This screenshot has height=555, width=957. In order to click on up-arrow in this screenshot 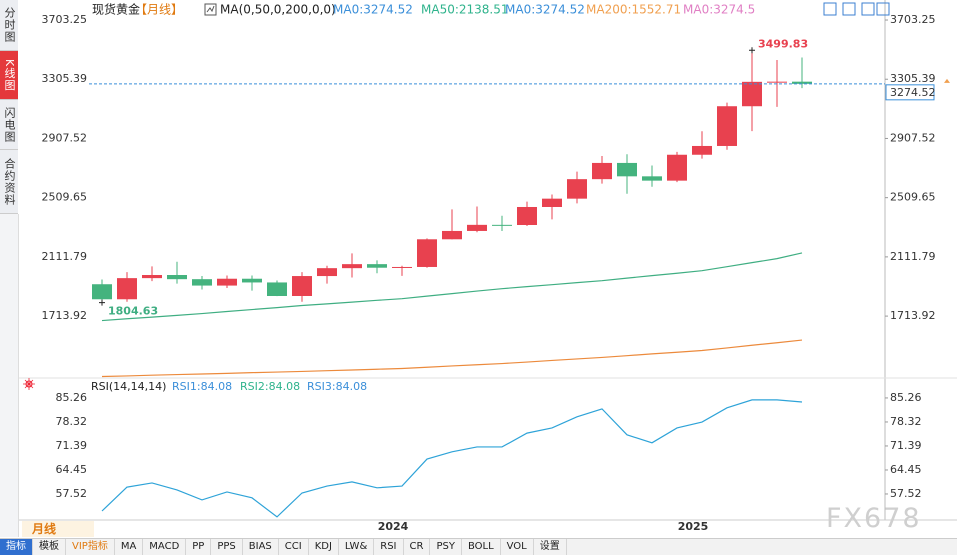, I will do `click(947, 80)`.